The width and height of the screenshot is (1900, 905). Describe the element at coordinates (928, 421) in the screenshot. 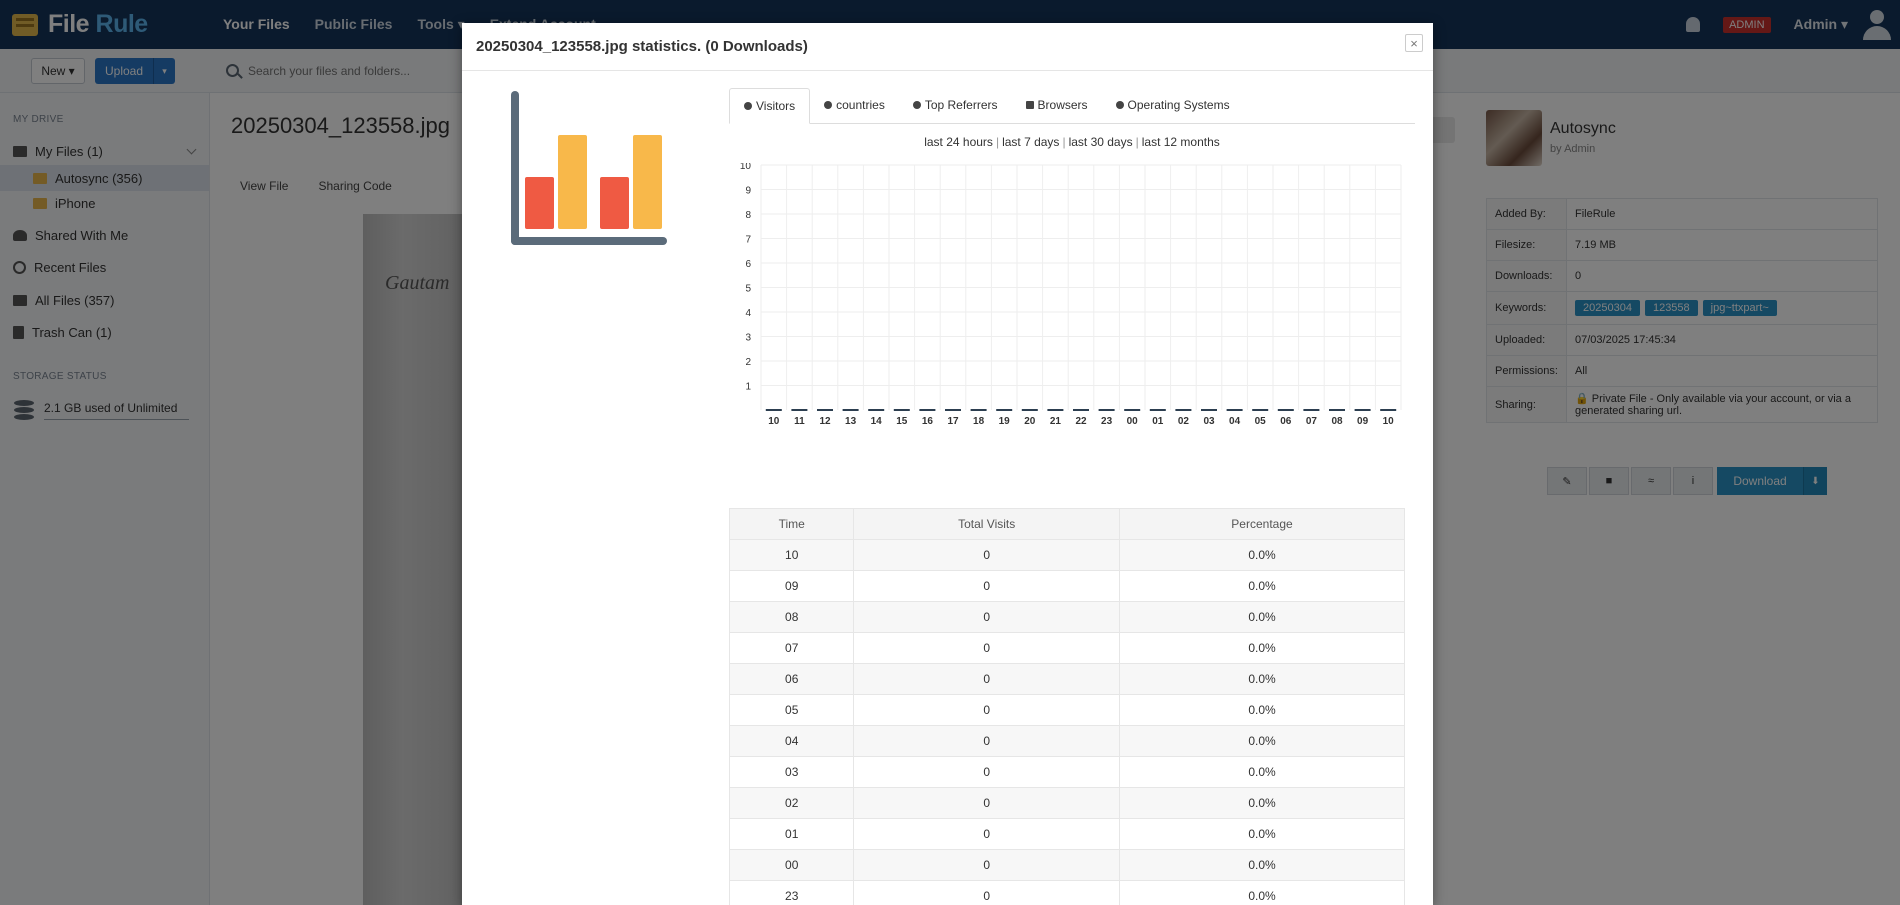

I see `x-tick-label: 16` at that location.